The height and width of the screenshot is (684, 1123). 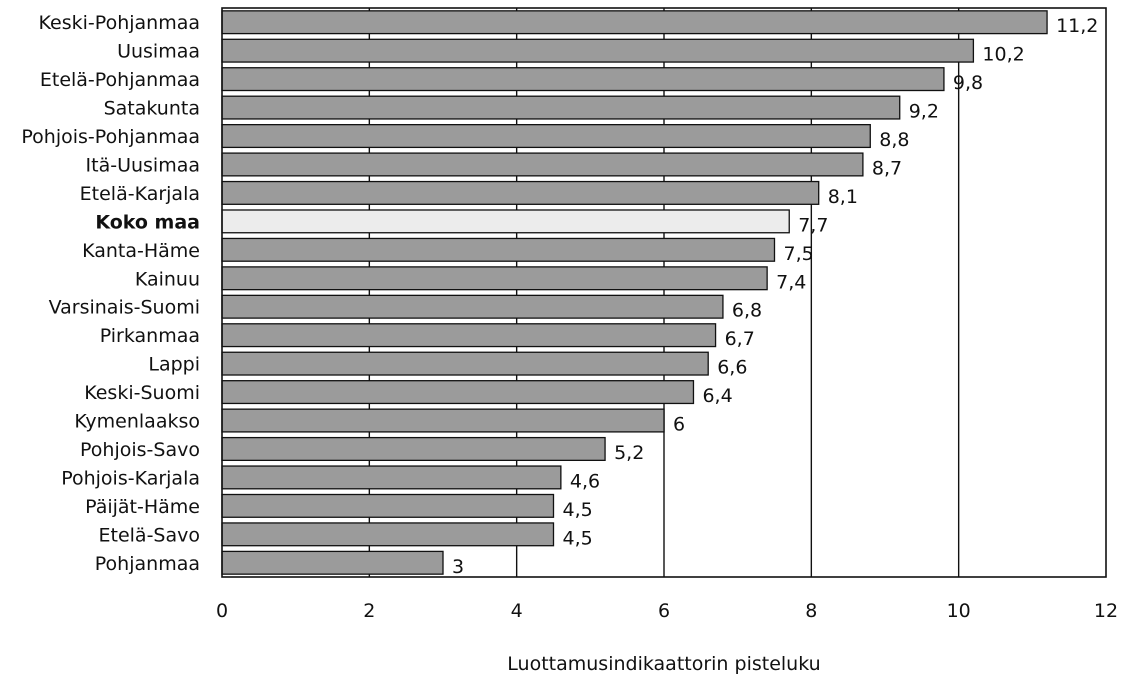 I want to click on value-label: 5,2, so click(x=629, y=453).